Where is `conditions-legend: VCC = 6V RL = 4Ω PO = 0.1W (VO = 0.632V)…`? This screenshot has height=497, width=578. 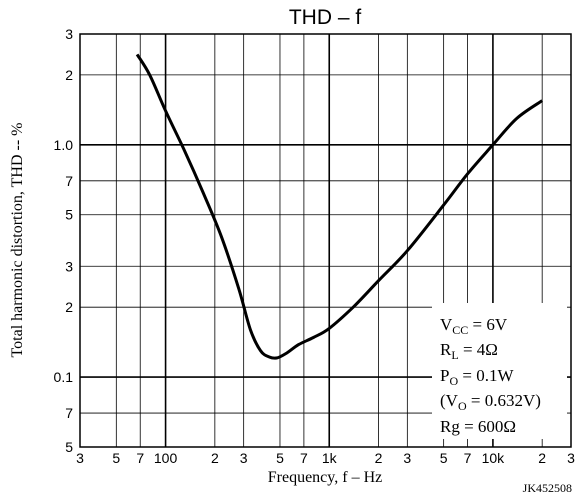
conditions-legend: VCC = 6V RL = 4Ω PO = 0.1W (VO = 0.632V)… is located at coordinates (490, 375).